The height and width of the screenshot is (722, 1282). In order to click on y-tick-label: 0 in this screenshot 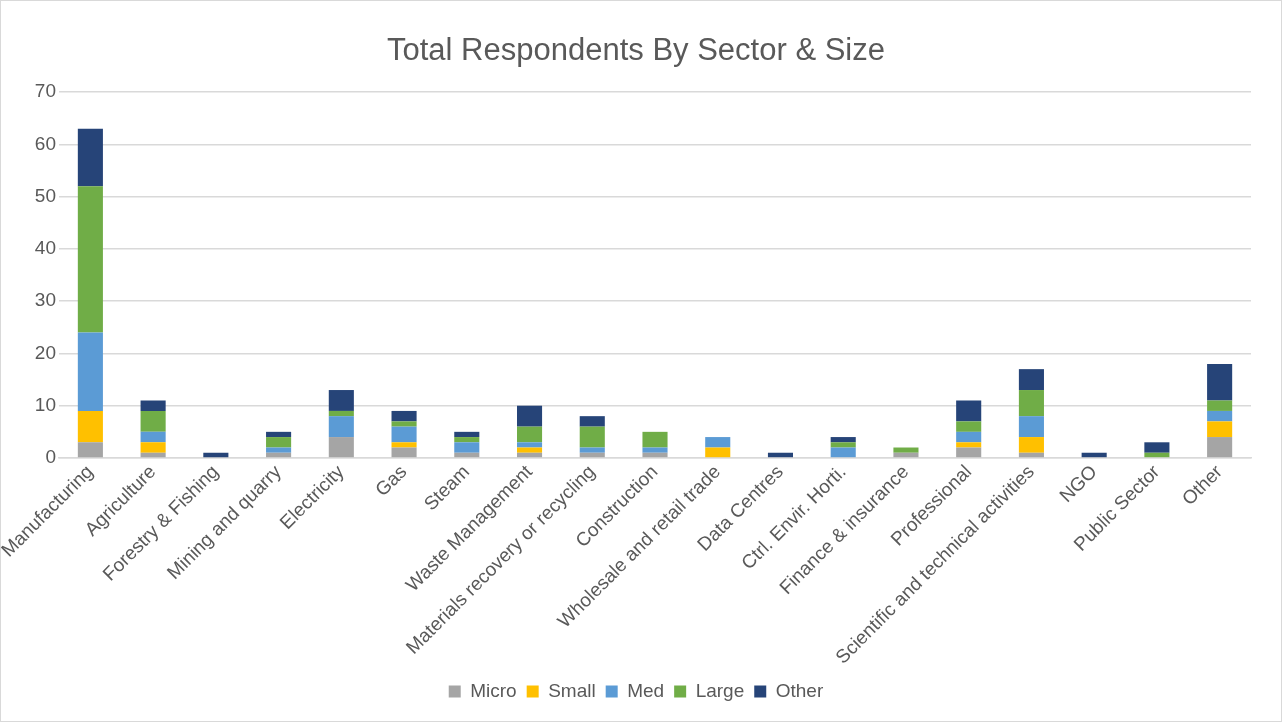, I will do `click(51, 457)`.